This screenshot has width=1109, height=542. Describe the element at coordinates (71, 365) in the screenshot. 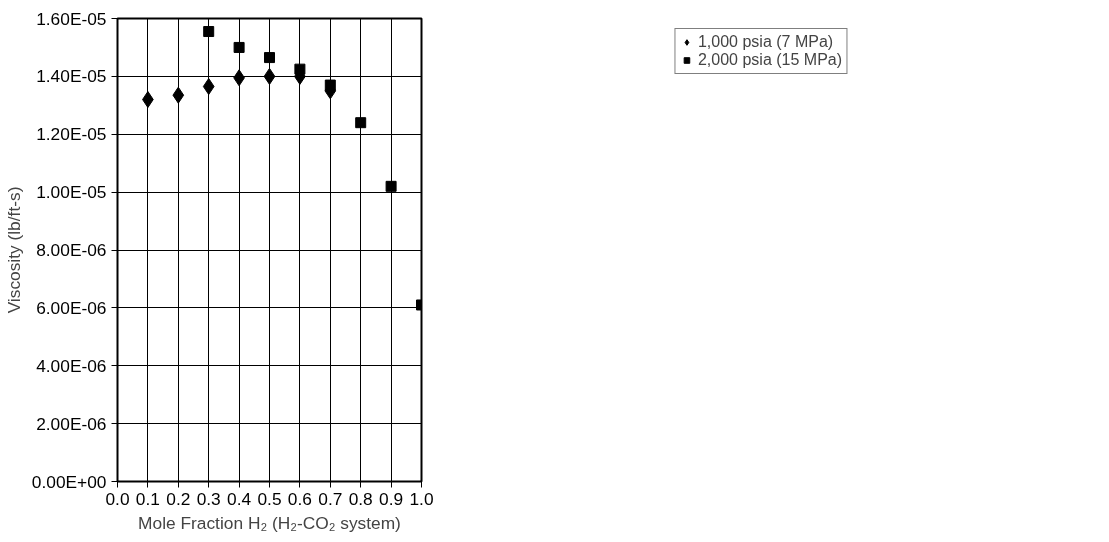

I see `y-tick-label: 4.00E-06` at that location.